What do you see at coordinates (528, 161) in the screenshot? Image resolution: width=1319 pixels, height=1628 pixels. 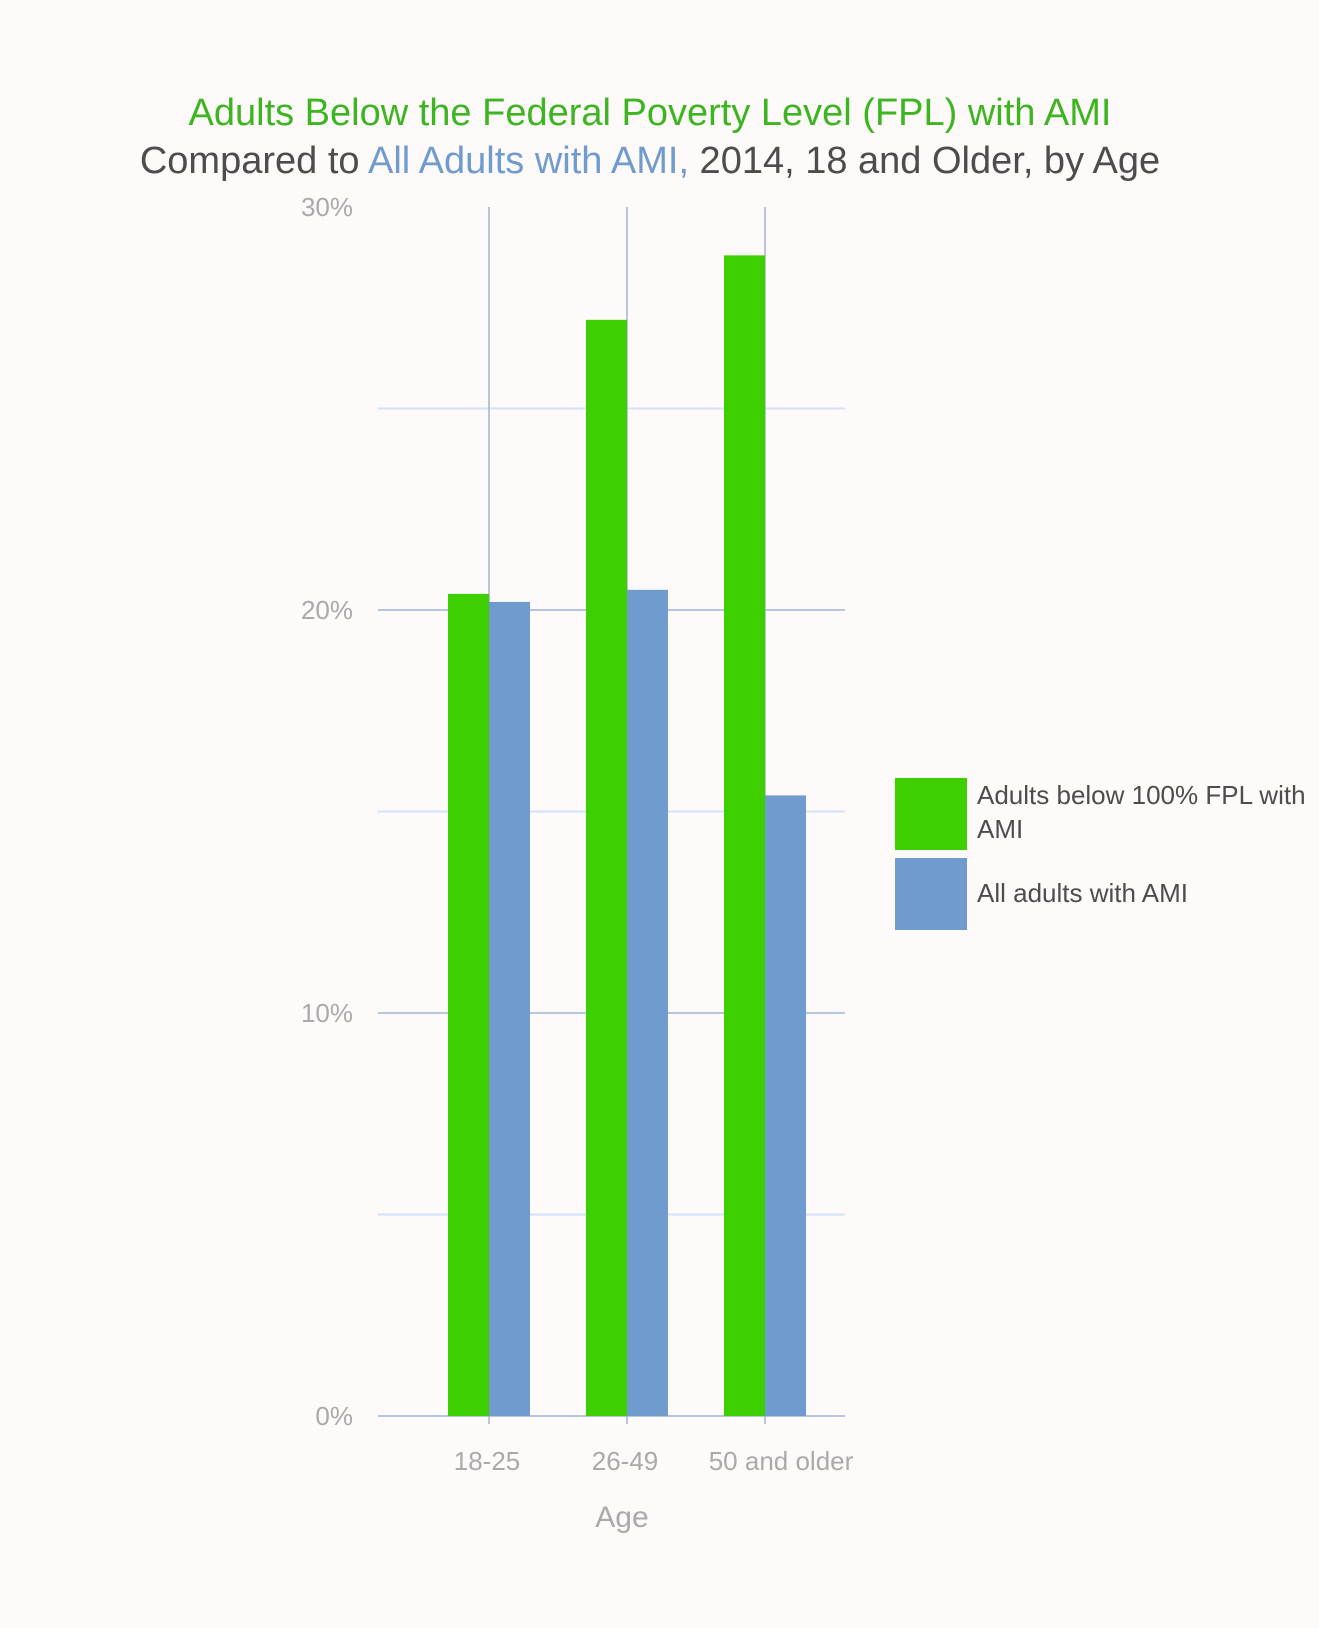 I see `subtitle-highlight: All Adults with AMI,` at bounding box center [528, 161].